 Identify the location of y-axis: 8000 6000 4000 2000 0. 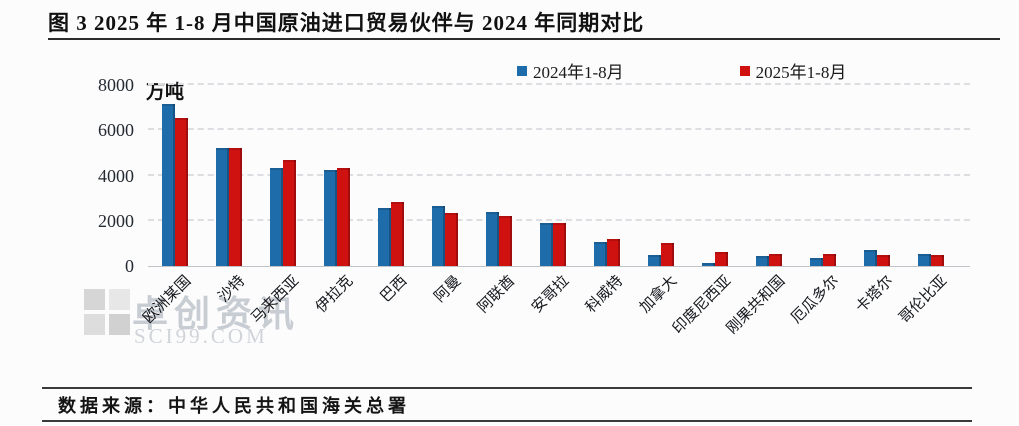
(69, 175).